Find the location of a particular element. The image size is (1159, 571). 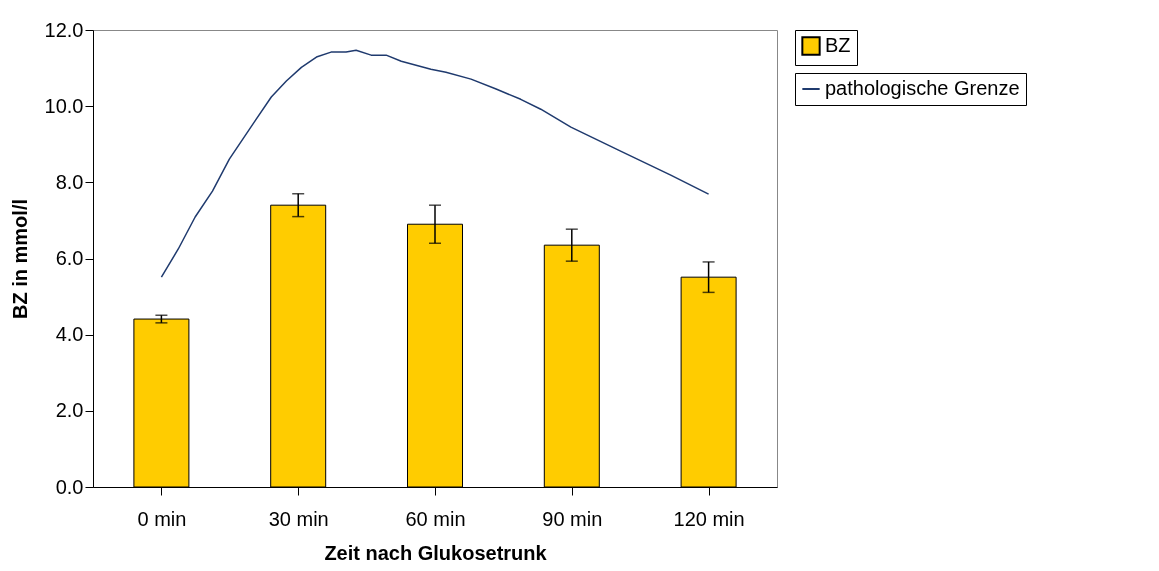

legend-label: pathologische Grenze is located at coordinates (922, 88).